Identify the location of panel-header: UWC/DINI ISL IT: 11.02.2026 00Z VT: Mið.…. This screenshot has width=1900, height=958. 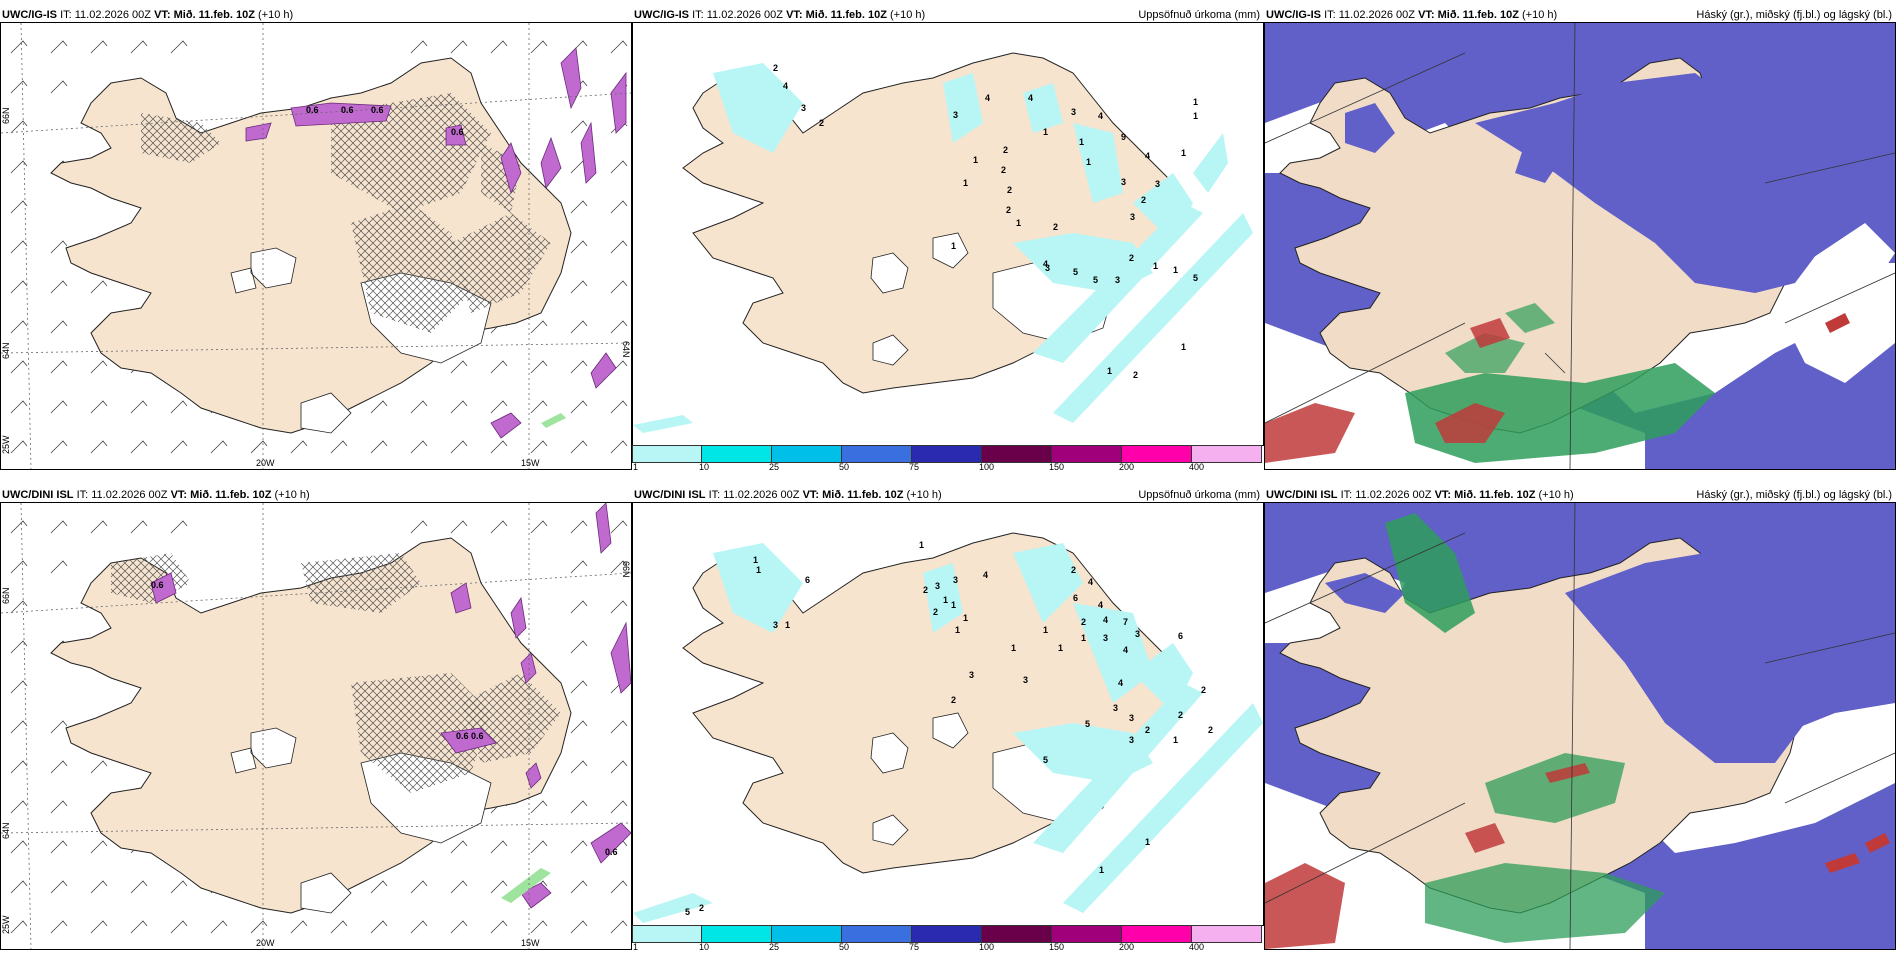
(788, 495).